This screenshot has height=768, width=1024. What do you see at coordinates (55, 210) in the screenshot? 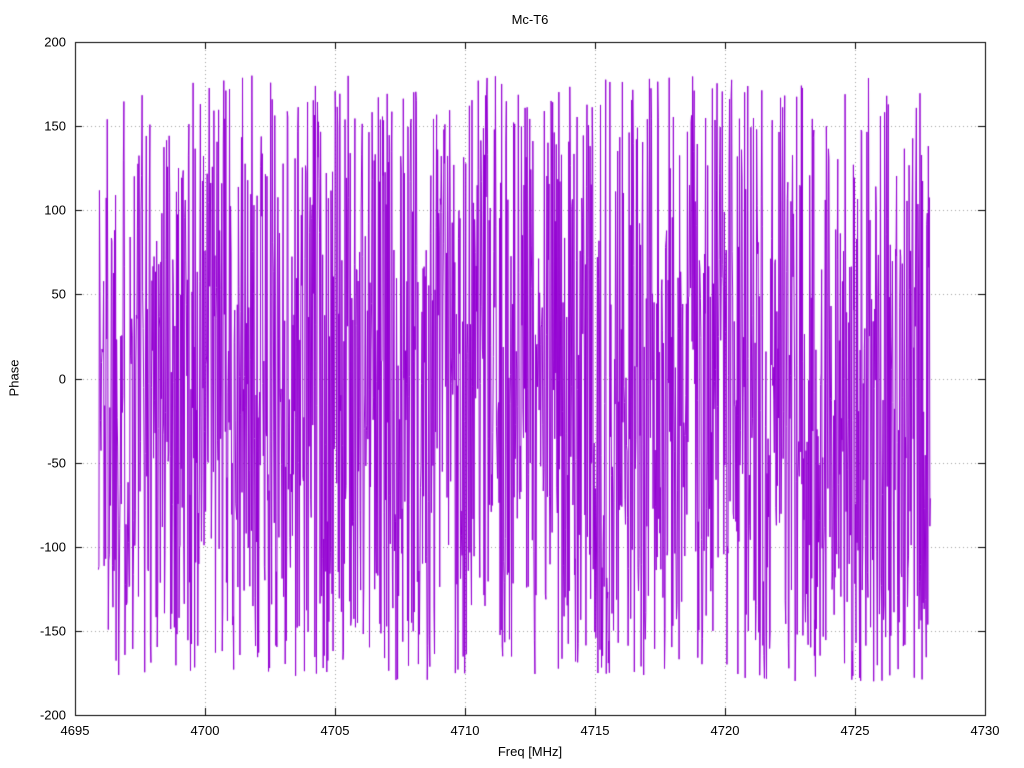
I see `y-tick-label: 100` at bounding box center [55, 210].